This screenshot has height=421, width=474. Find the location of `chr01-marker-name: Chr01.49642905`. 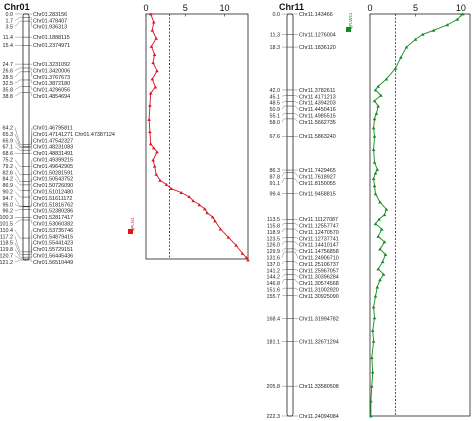

chr01-marker-name: Chr01.49642905 is located at coordinates (53, 167).